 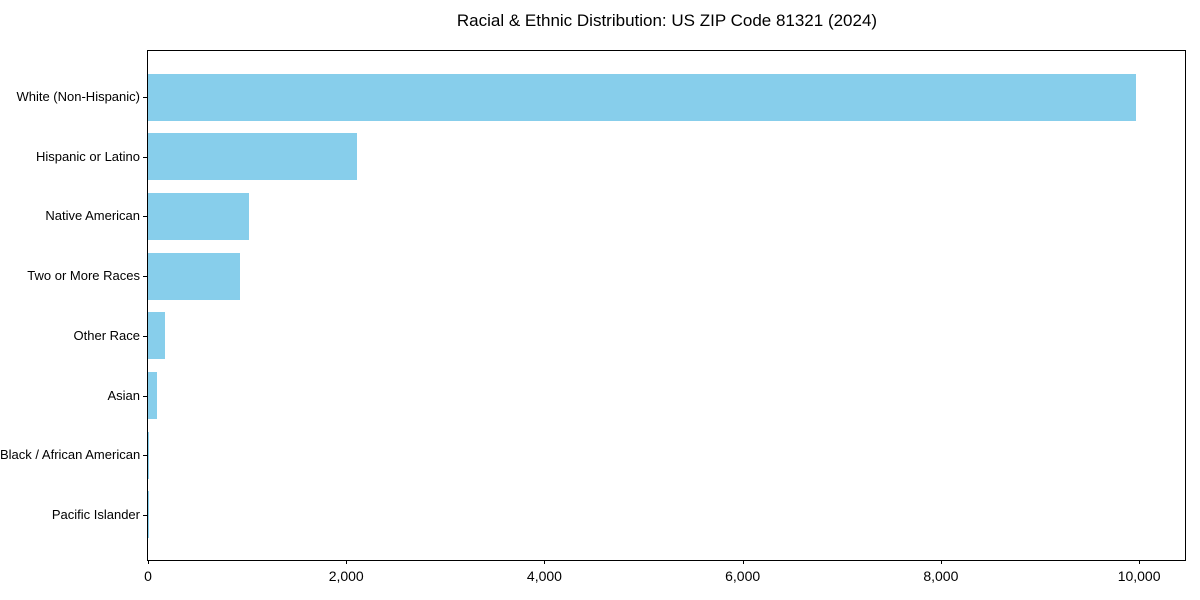 I want to click on y-axis-label: White (Non-Hispanic), so click(x=78, y=96).